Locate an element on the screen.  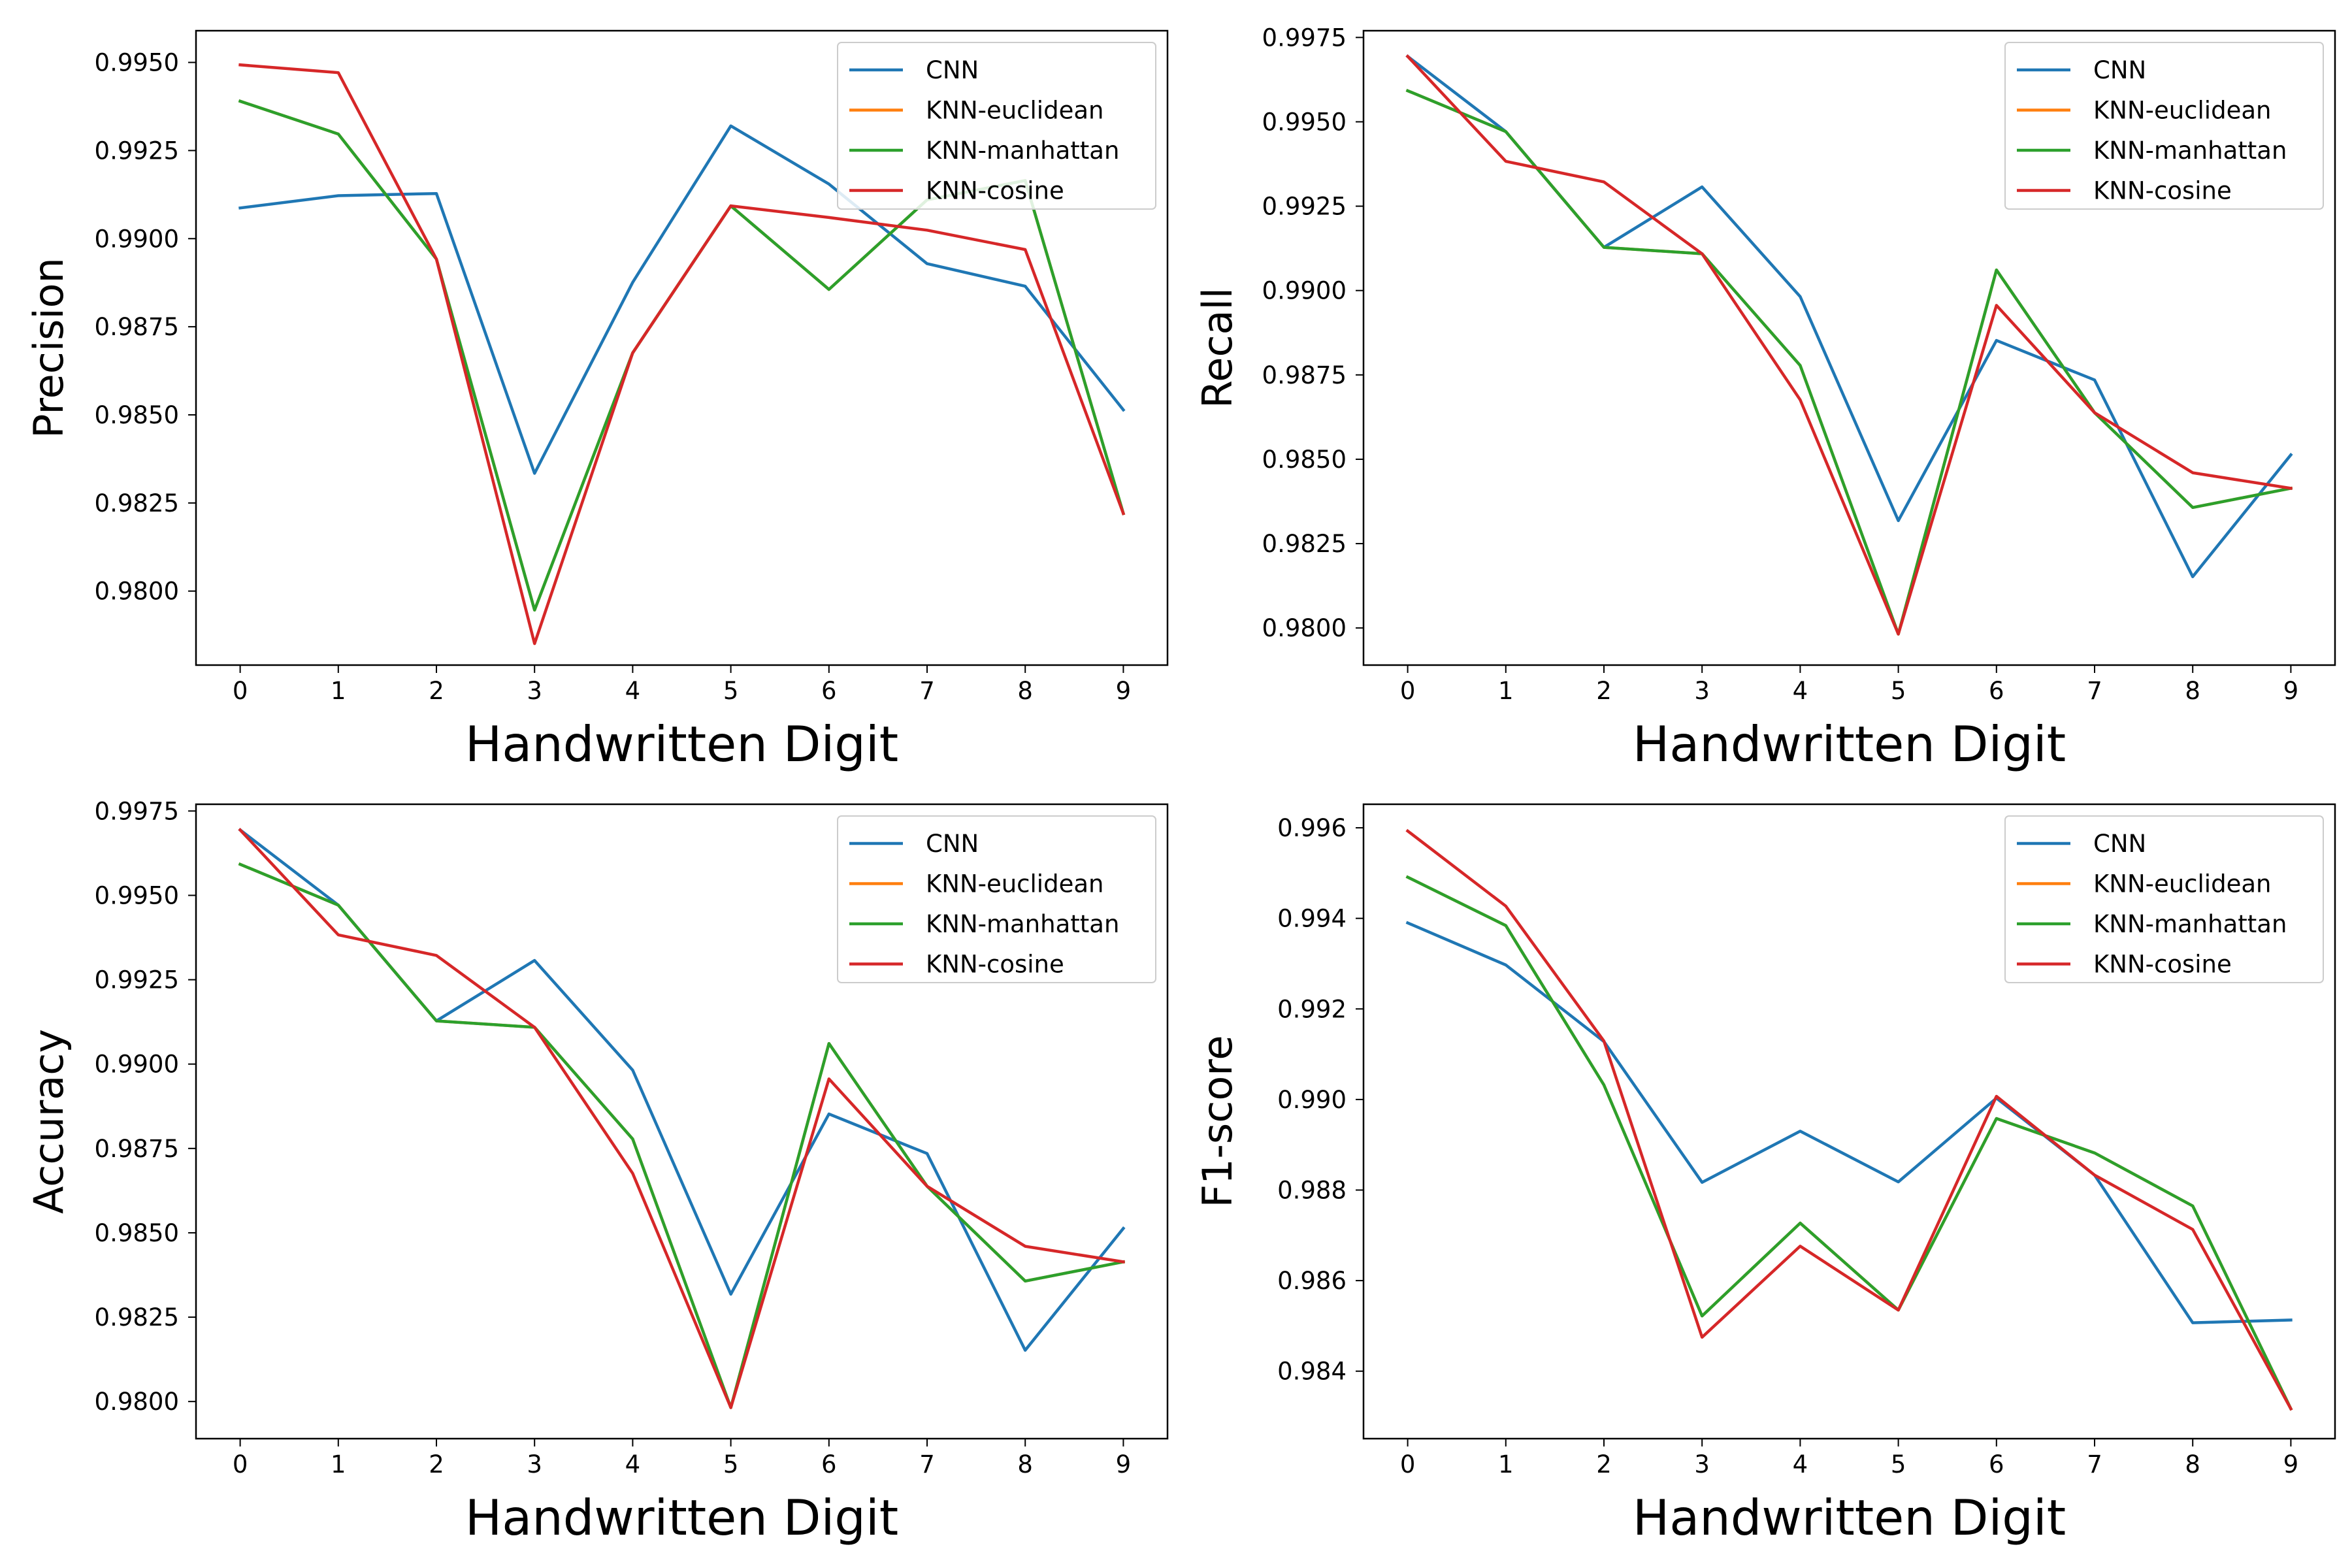
y-axis-label: Precision is located at coordinates (49, 347).